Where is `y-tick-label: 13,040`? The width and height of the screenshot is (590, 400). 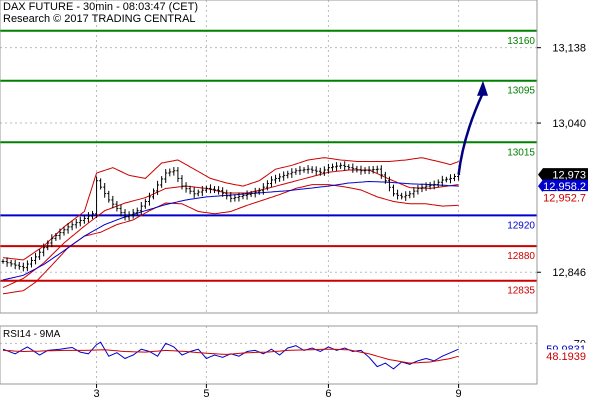 y-tick-label: 13,040 is located at coordinates (569, 124).